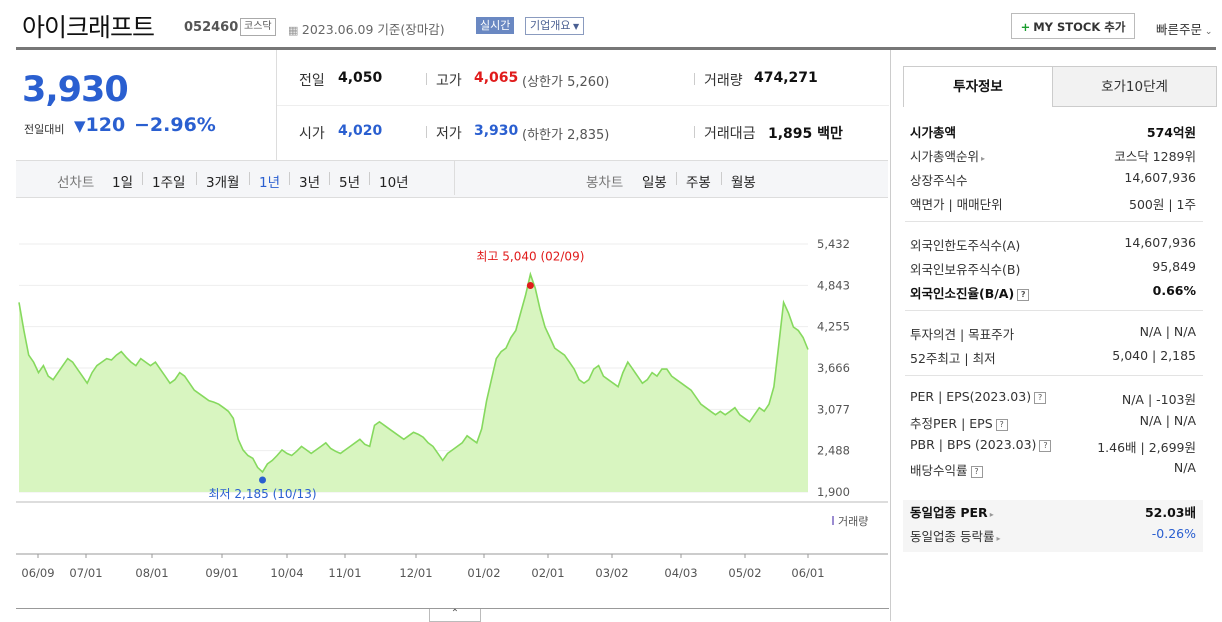  What do you see at coordinates (970, 292) in the screenshot?
I see `foreign-rate-label: 외국인소진율(B/A)?` at bounding box center [970, 292].